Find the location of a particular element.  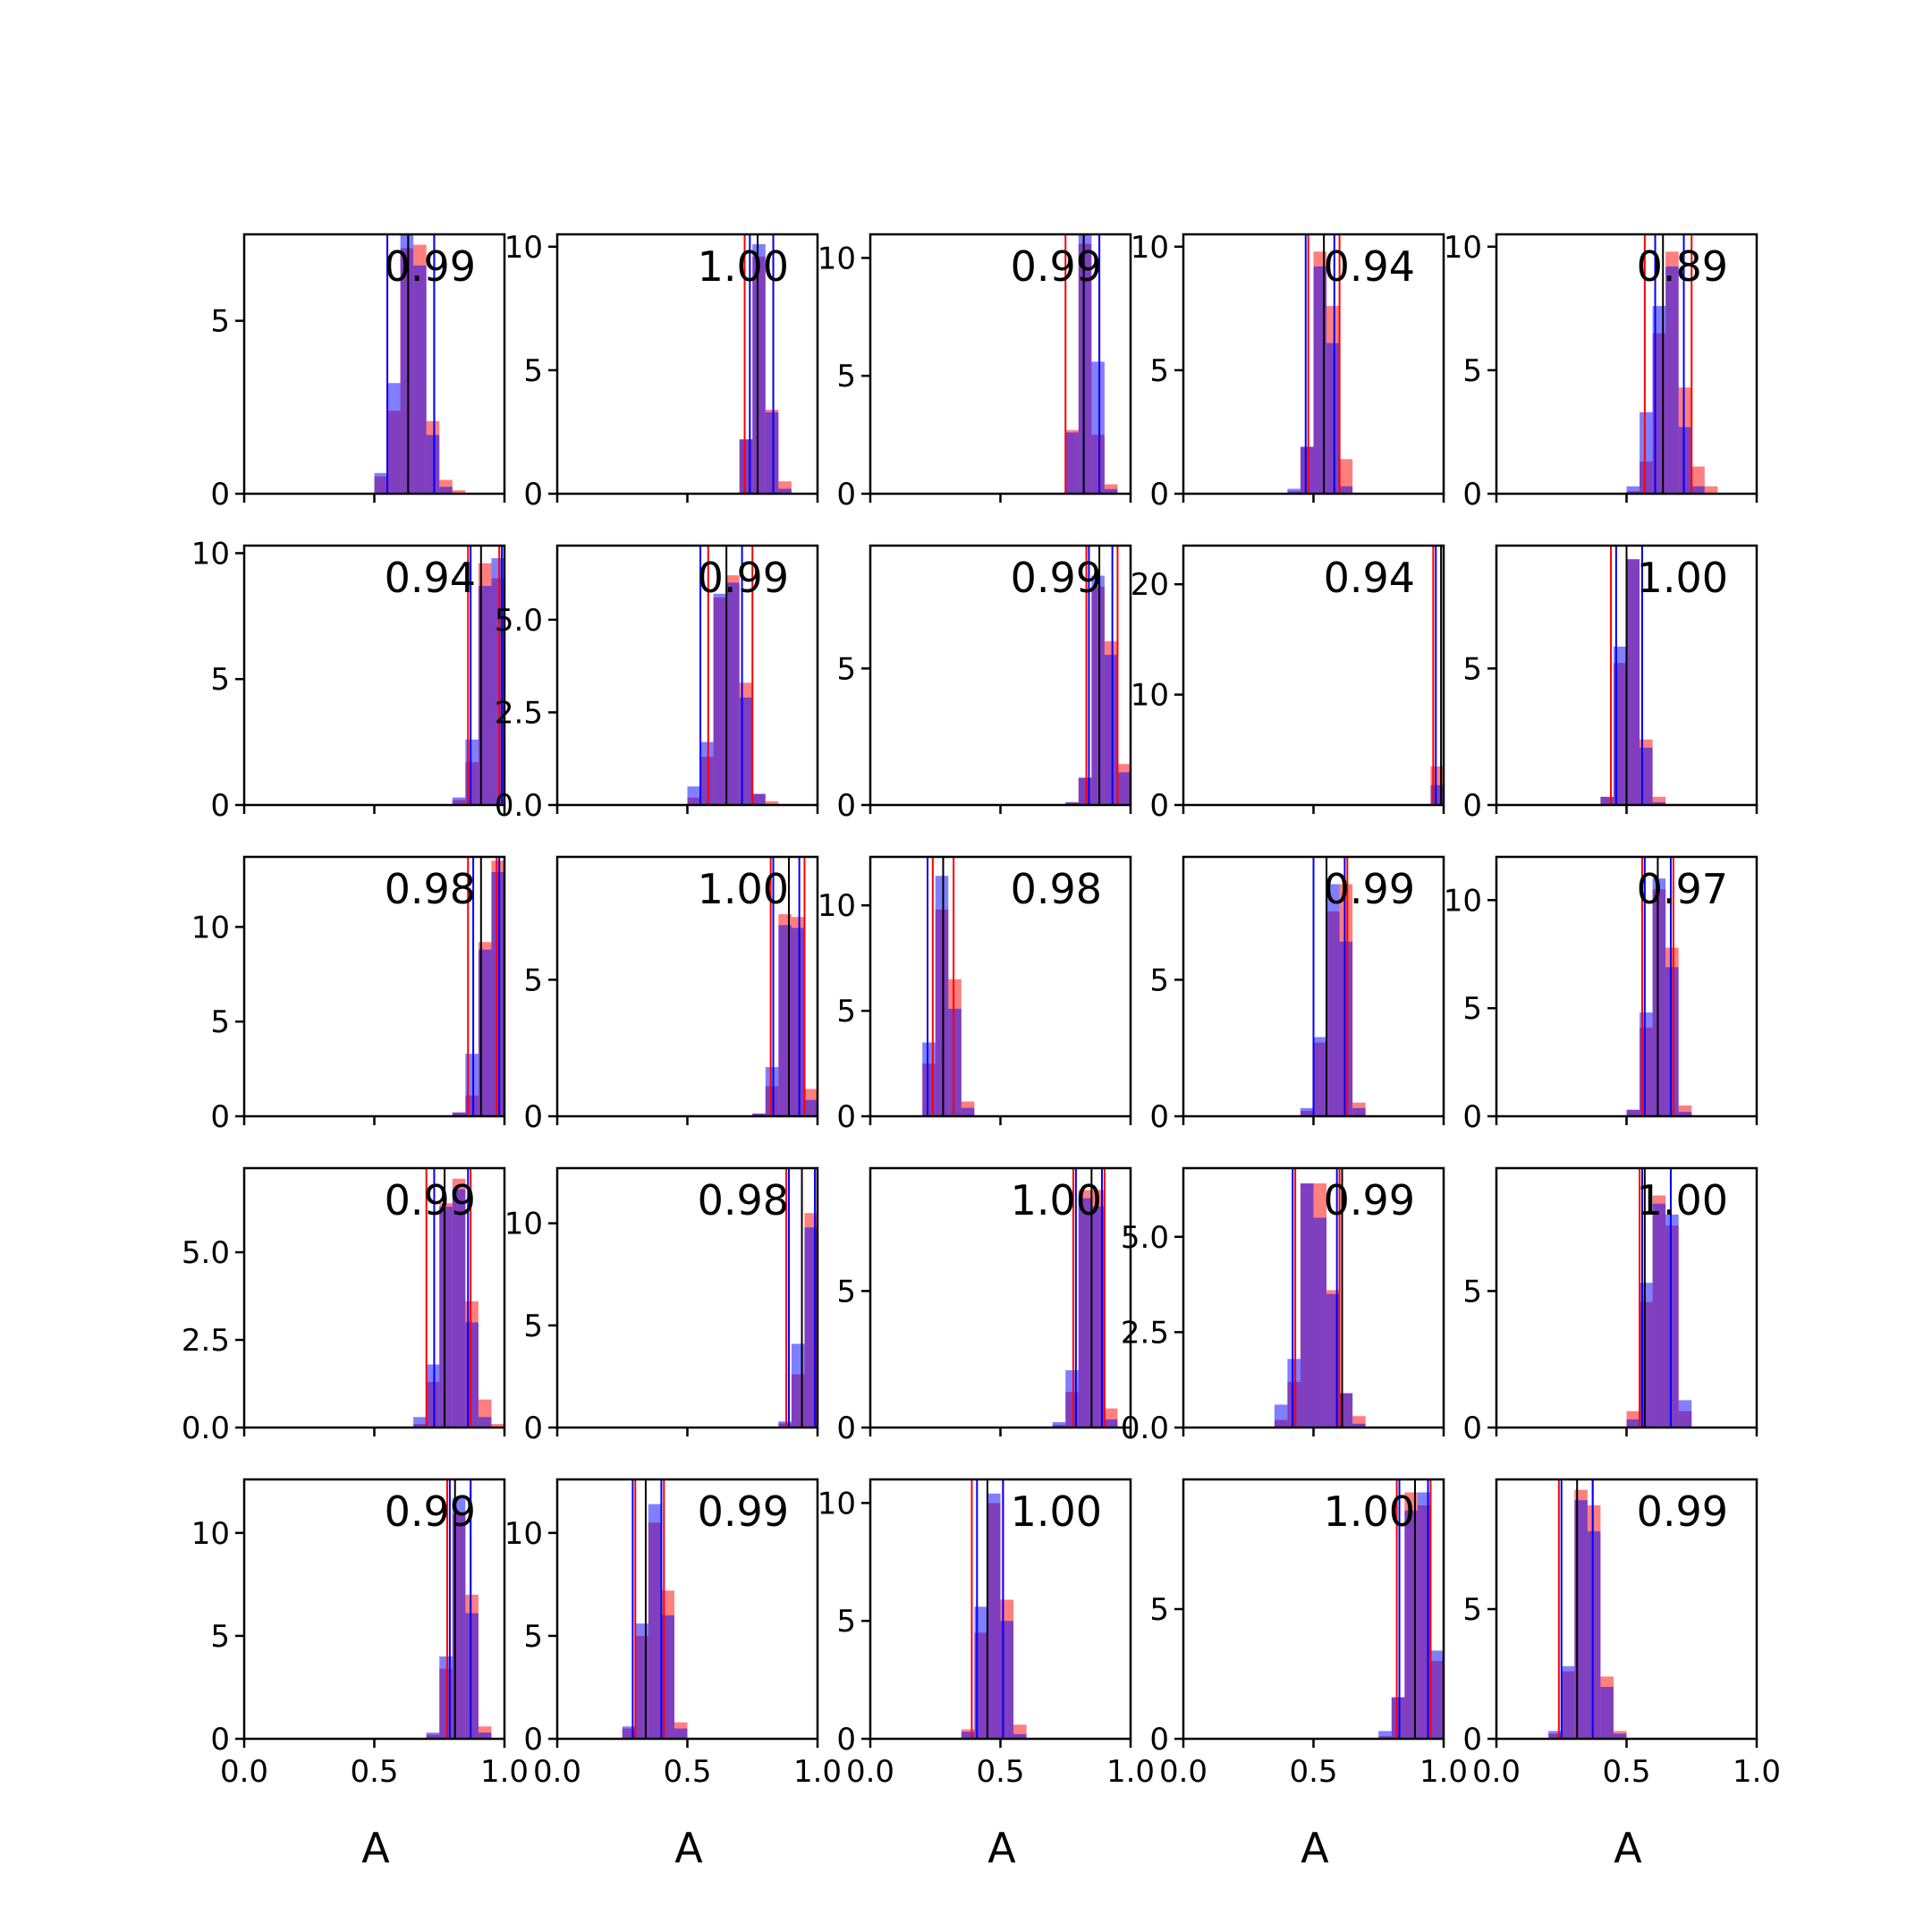

plot-area-r5-c2 is located at coordinates (655, 1609).